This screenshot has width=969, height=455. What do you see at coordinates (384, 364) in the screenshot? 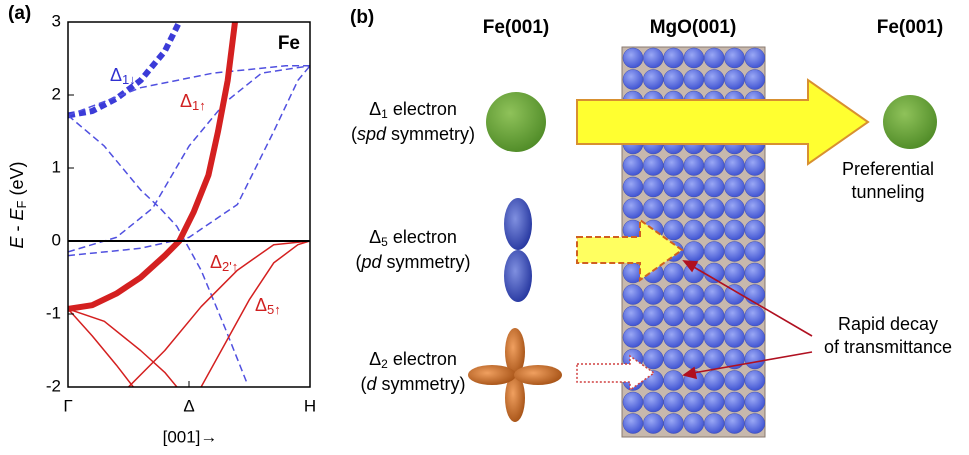
I see `subscript: 2` at bounding box center [384, 364].